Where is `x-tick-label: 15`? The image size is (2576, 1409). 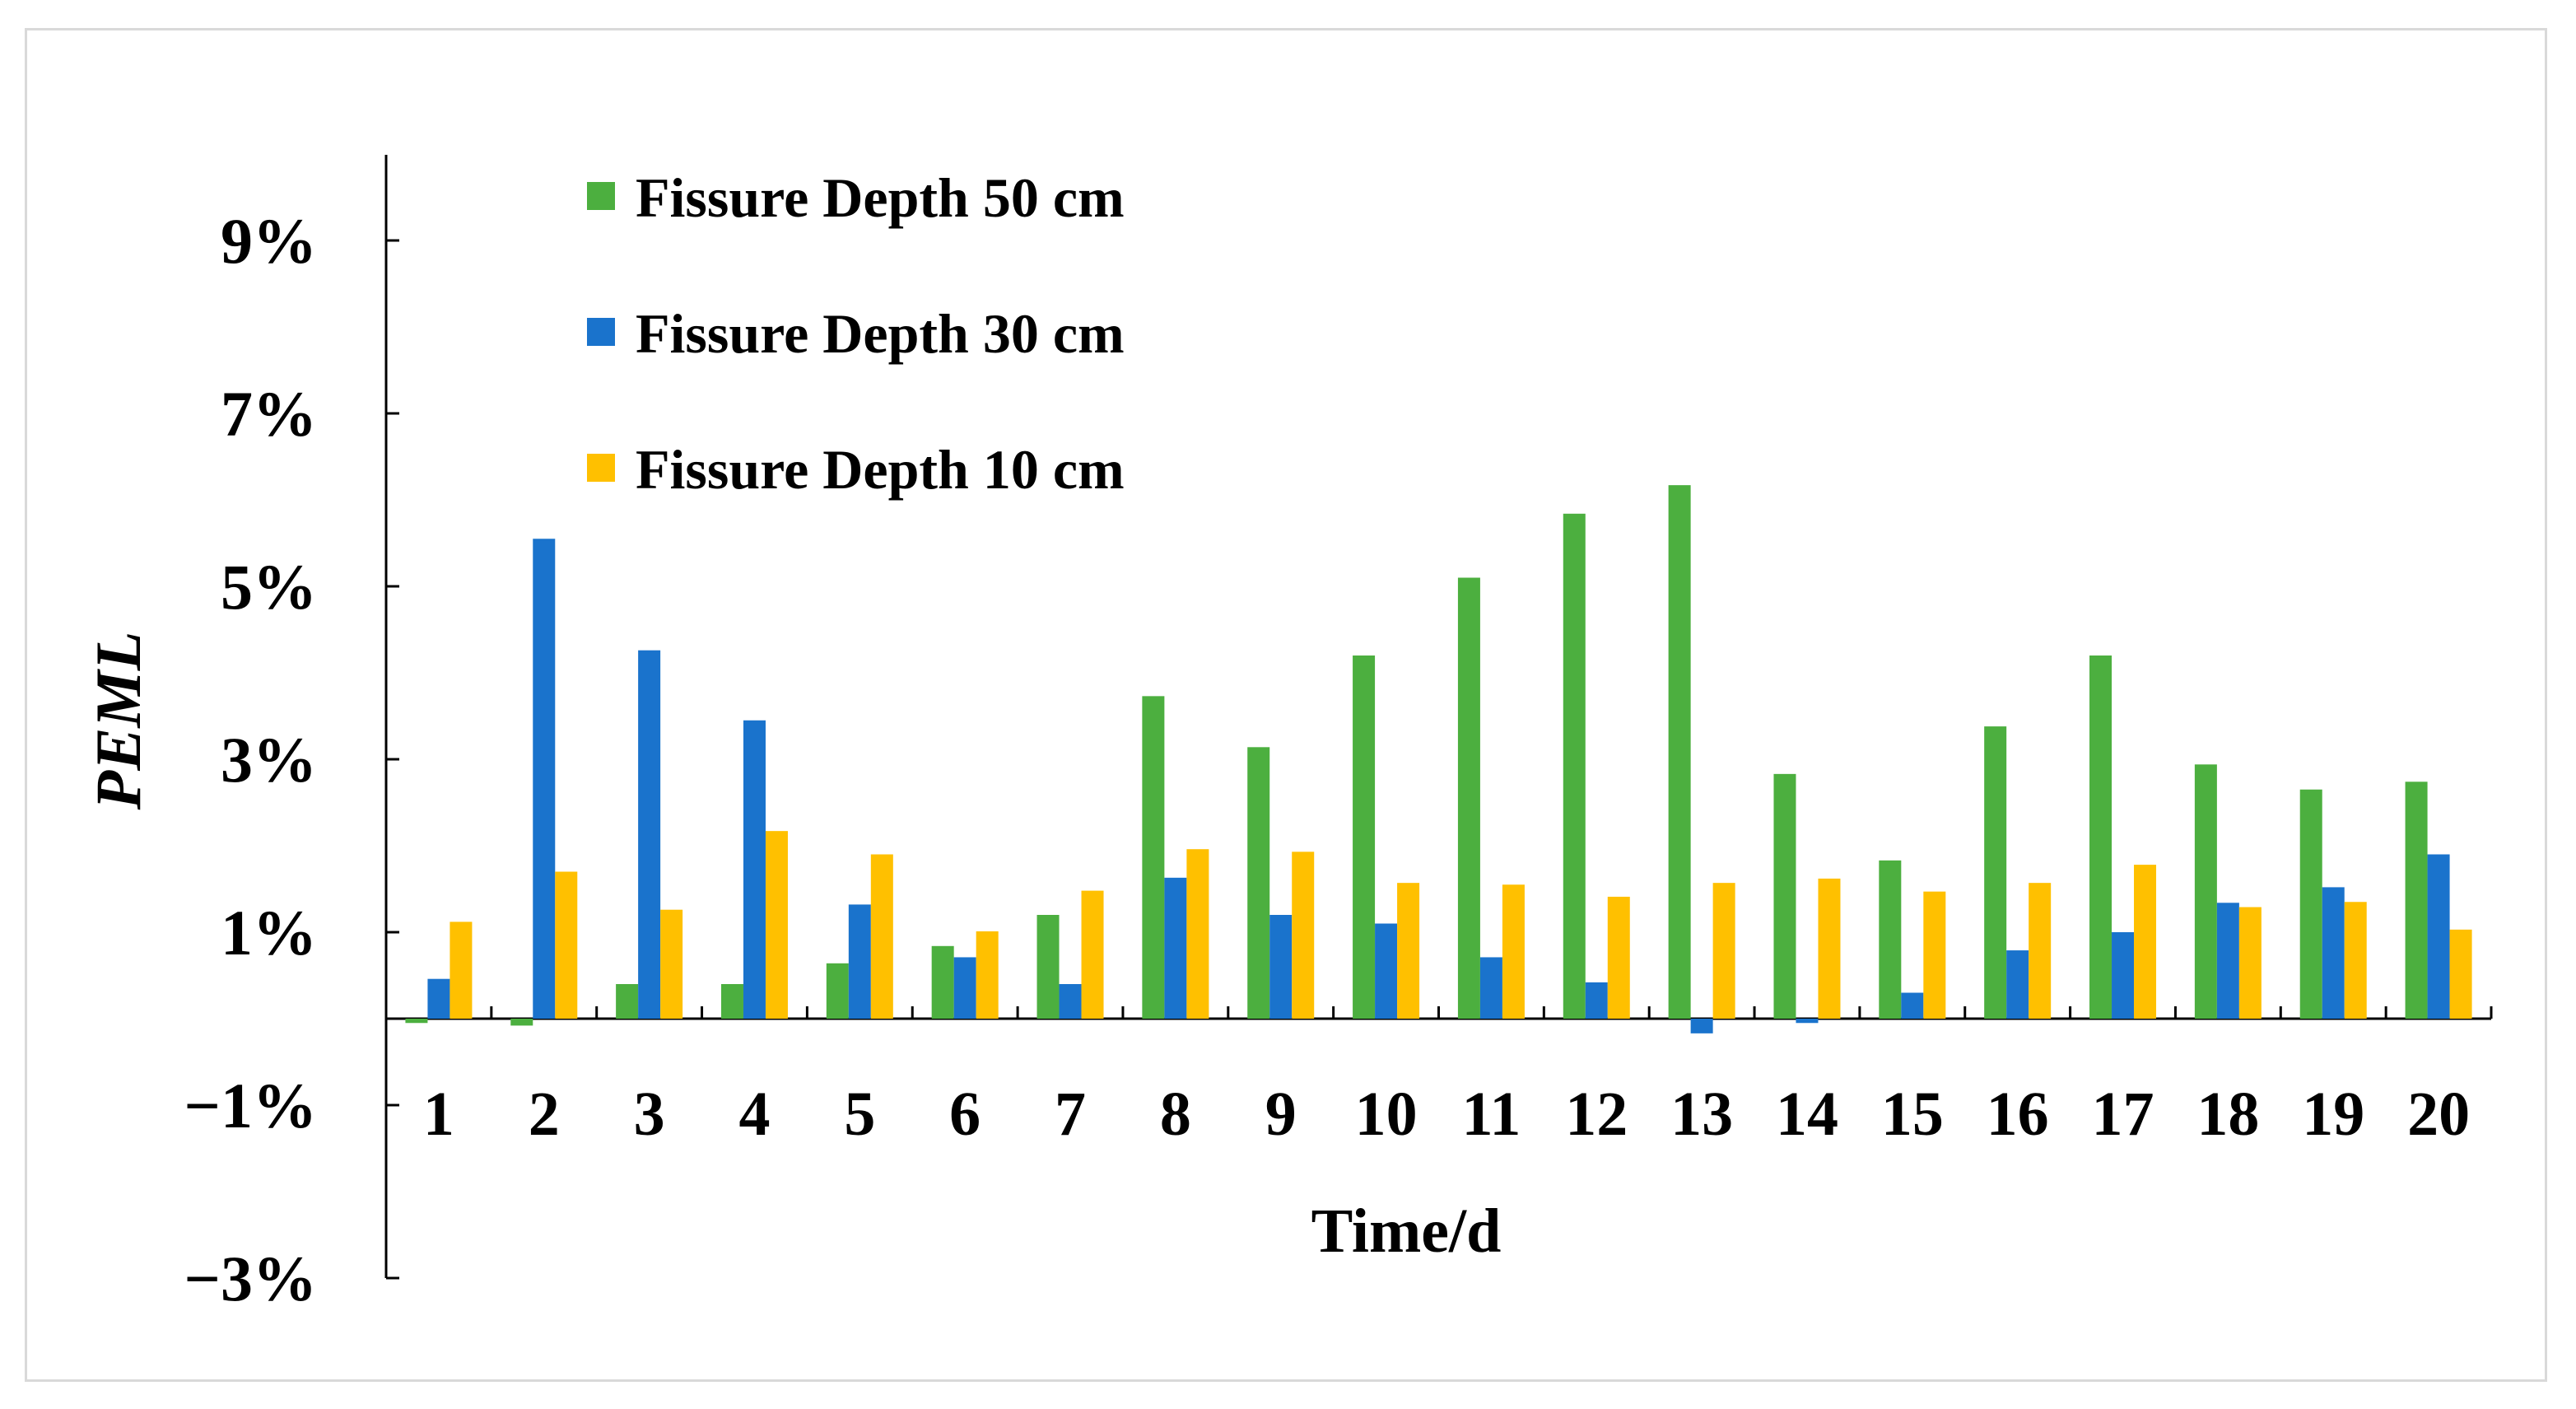 x-tick-label: 15 is located at coordinates (1912, 1114).